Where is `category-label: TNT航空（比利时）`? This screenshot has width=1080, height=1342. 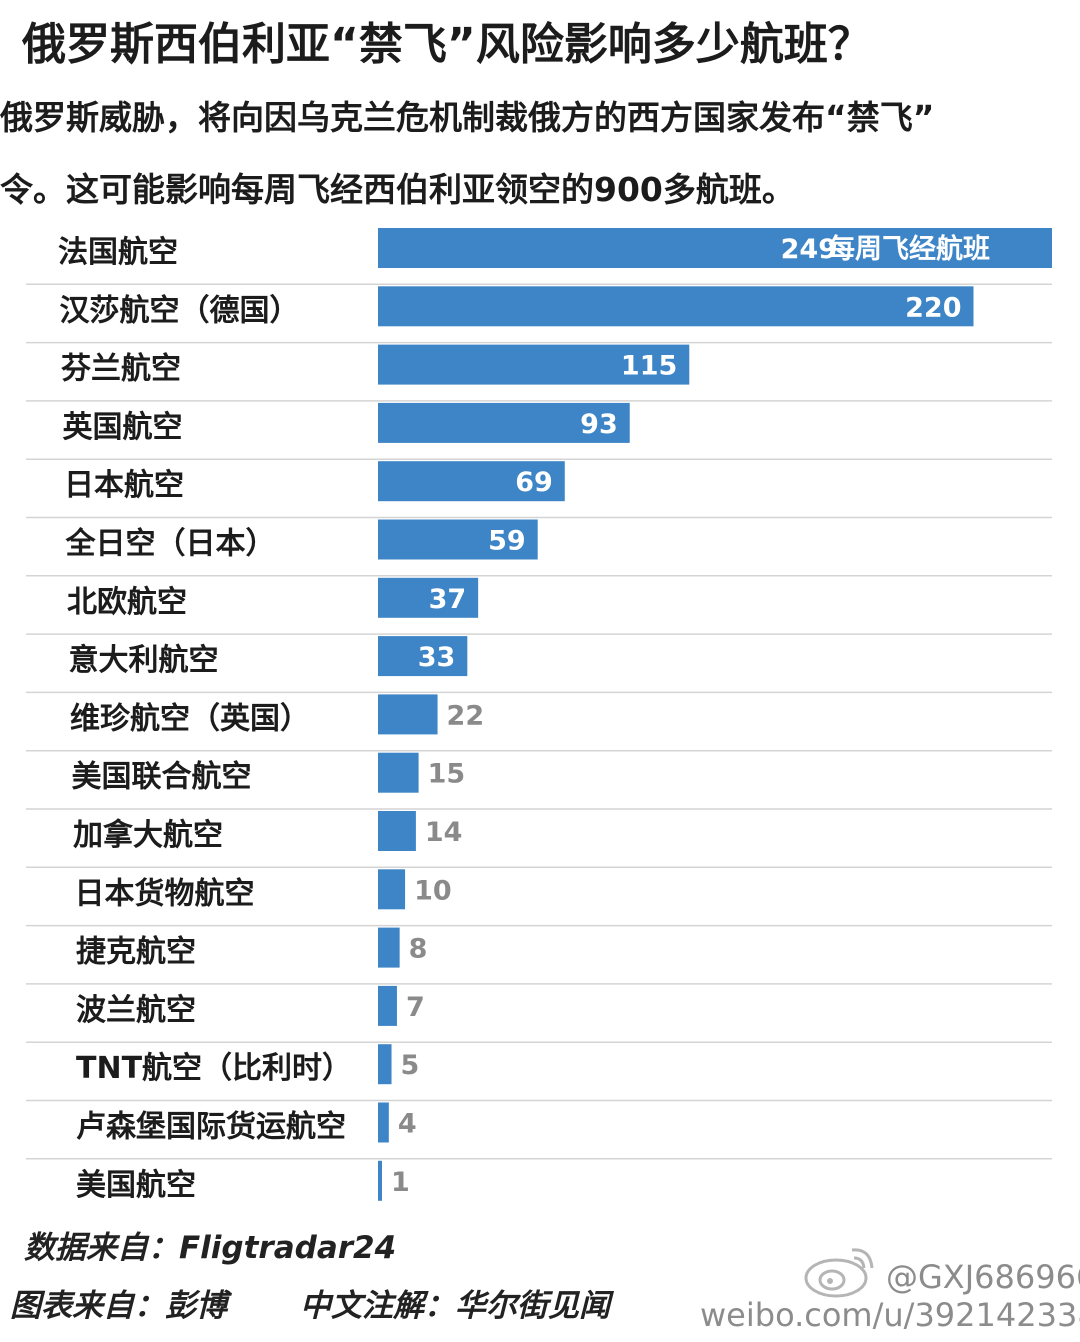
category-label: TNT航空（比利时） is located at coordinates (214, 1068).